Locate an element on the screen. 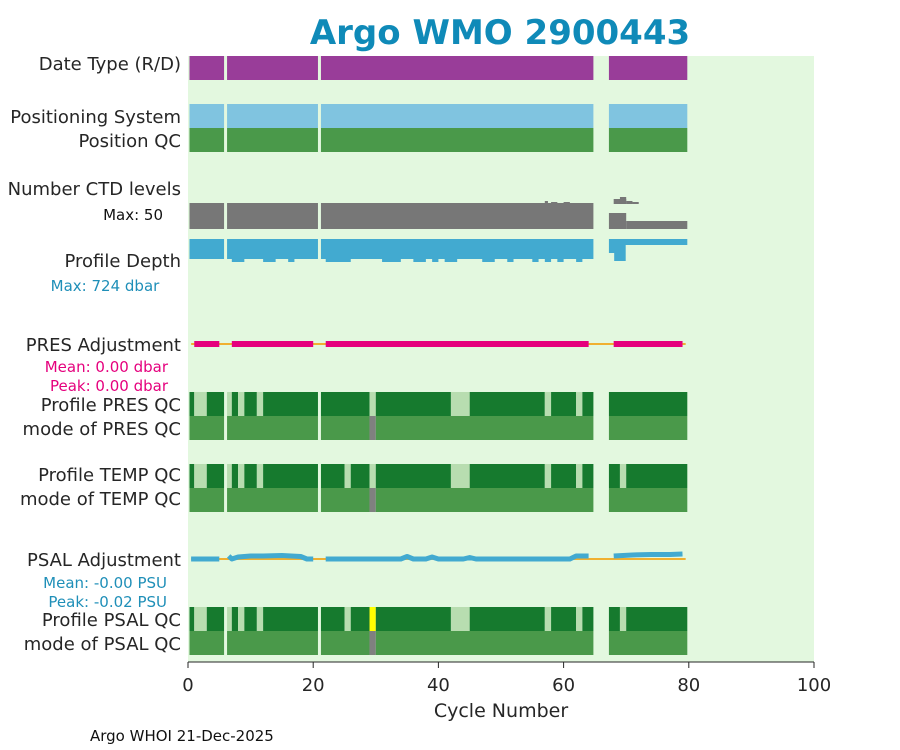  label-position-qc: Position QC is located at coordinates (129, 141).